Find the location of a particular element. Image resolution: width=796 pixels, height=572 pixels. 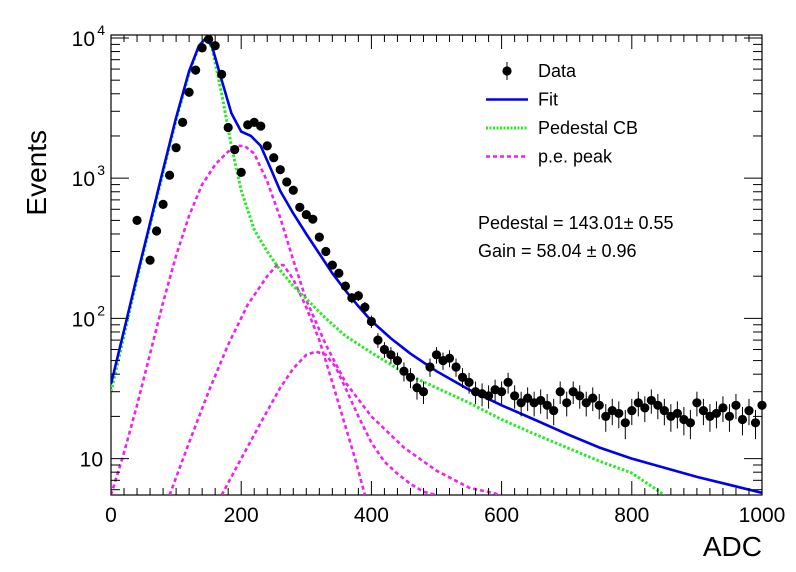

legend: Data Fit Pedestal CB p.e. peak is located at coordinates (562, 114).